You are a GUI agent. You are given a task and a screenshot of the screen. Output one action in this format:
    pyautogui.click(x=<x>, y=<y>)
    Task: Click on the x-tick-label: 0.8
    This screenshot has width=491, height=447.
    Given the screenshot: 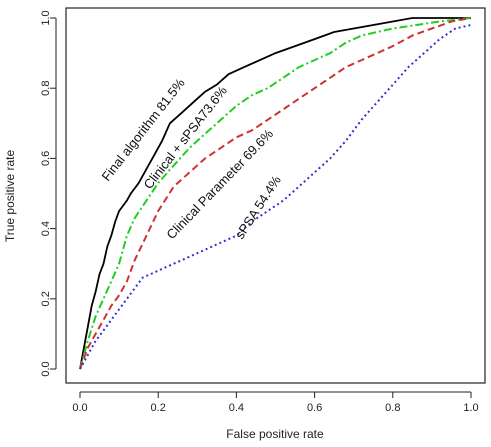 What is the action you would take?
    pyautogui.click(x=392, y=408)
    